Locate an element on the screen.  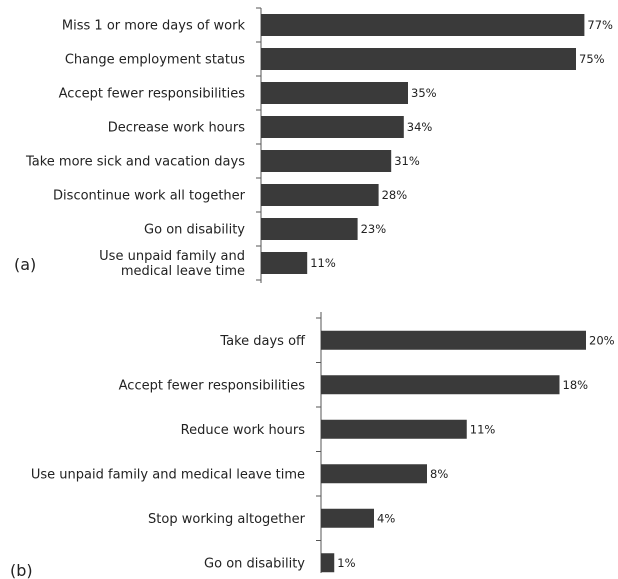
data-label: 75% is located at coordinates (592, 59).